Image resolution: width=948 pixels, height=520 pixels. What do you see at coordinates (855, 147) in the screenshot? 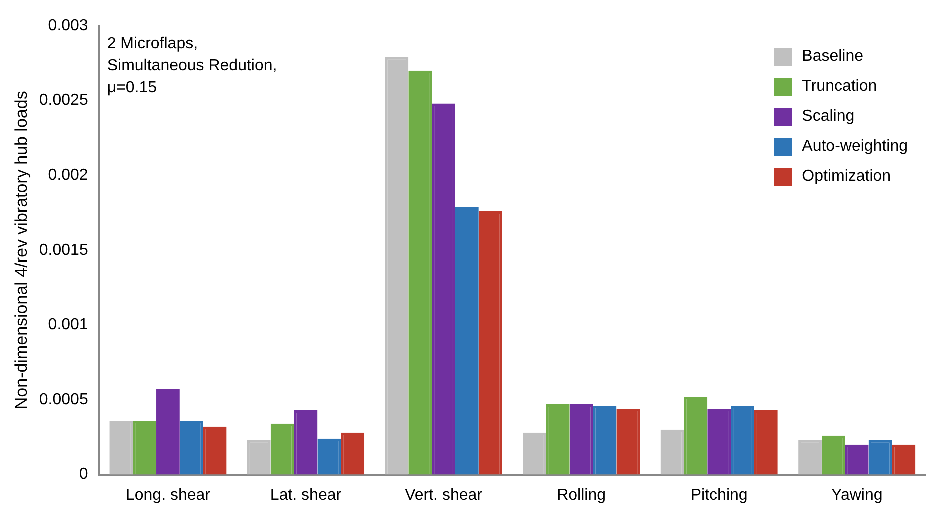
I see `legend-label: Auto-weighting` at bounding box center [855, 147].